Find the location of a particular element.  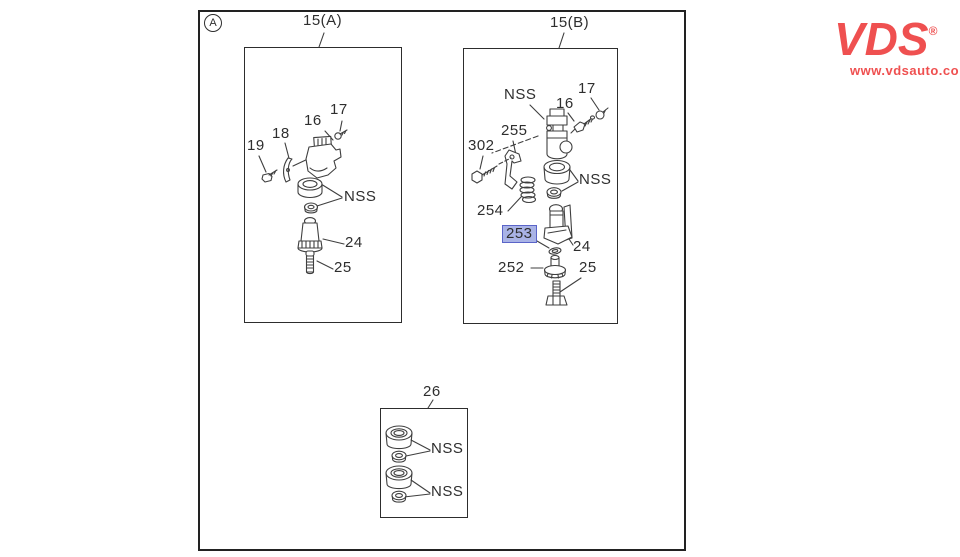

callout-252: 252 is located at coordinates (511, 267).